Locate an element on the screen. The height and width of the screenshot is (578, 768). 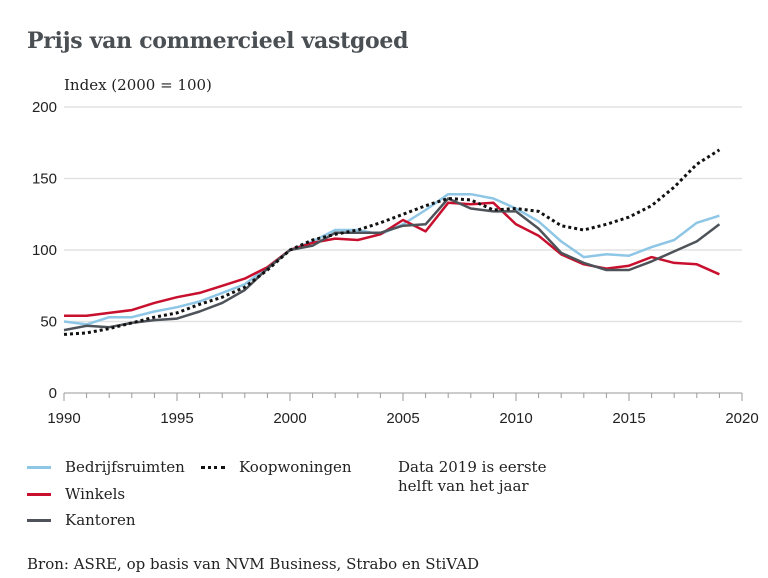
y-axis-label: Index (2000 = 100) is located at coordinates (138, 85).